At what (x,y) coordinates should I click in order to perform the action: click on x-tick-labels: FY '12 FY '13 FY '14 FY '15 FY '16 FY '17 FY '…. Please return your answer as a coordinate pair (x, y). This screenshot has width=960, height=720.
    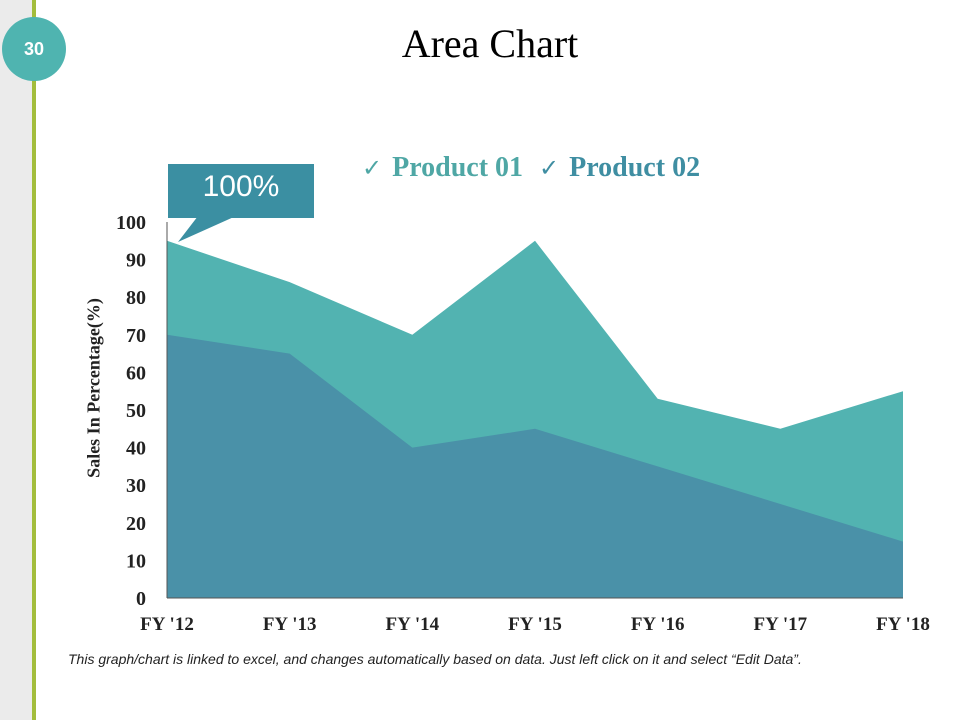
    Looking at the image, I should click on (535, 624).